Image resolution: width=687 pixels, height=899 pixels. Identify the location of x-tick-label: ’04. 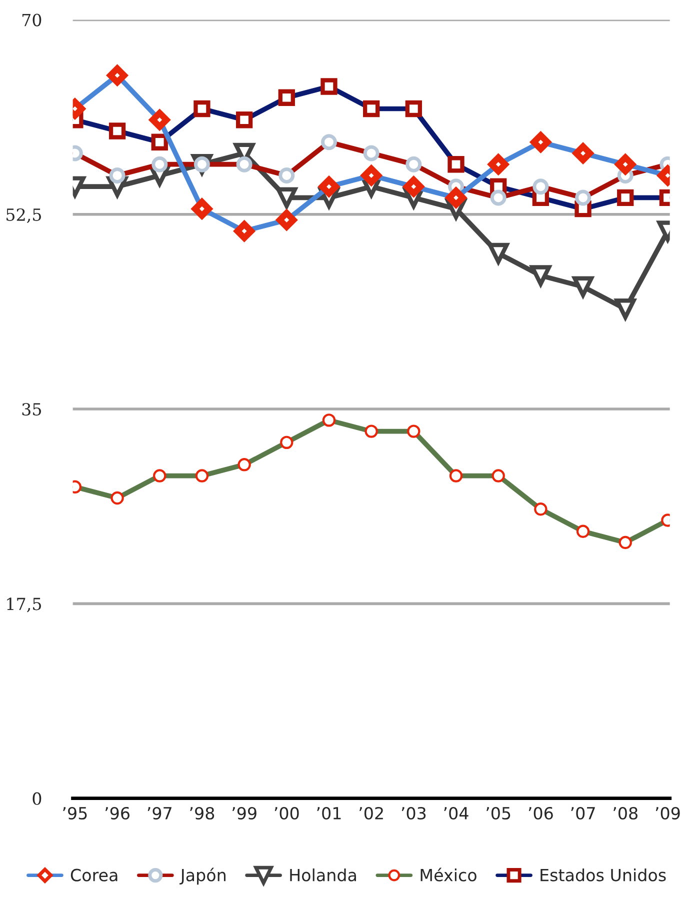
(456, 813).